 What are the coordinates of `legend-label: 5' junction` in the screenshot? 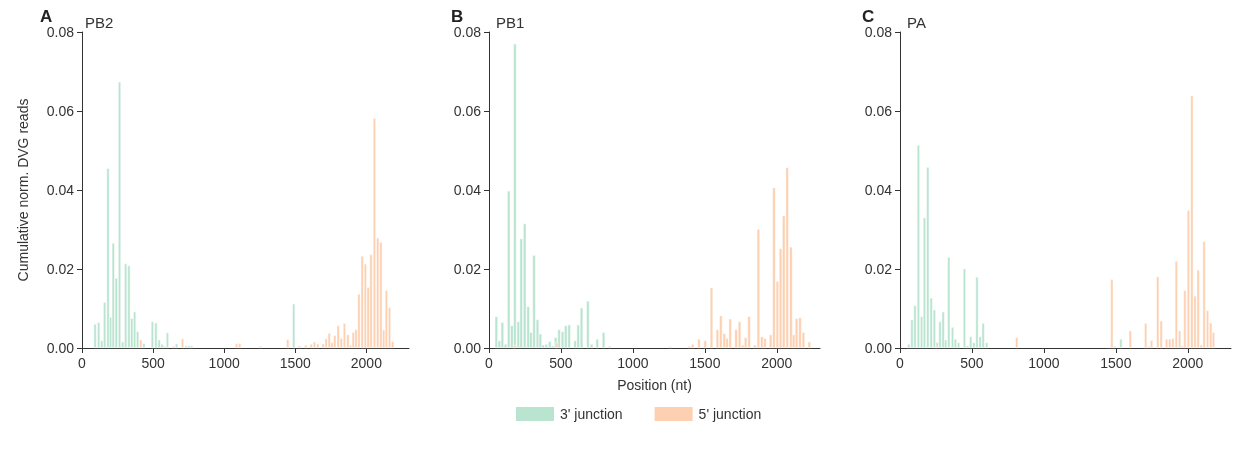 It's located at (730, 414).